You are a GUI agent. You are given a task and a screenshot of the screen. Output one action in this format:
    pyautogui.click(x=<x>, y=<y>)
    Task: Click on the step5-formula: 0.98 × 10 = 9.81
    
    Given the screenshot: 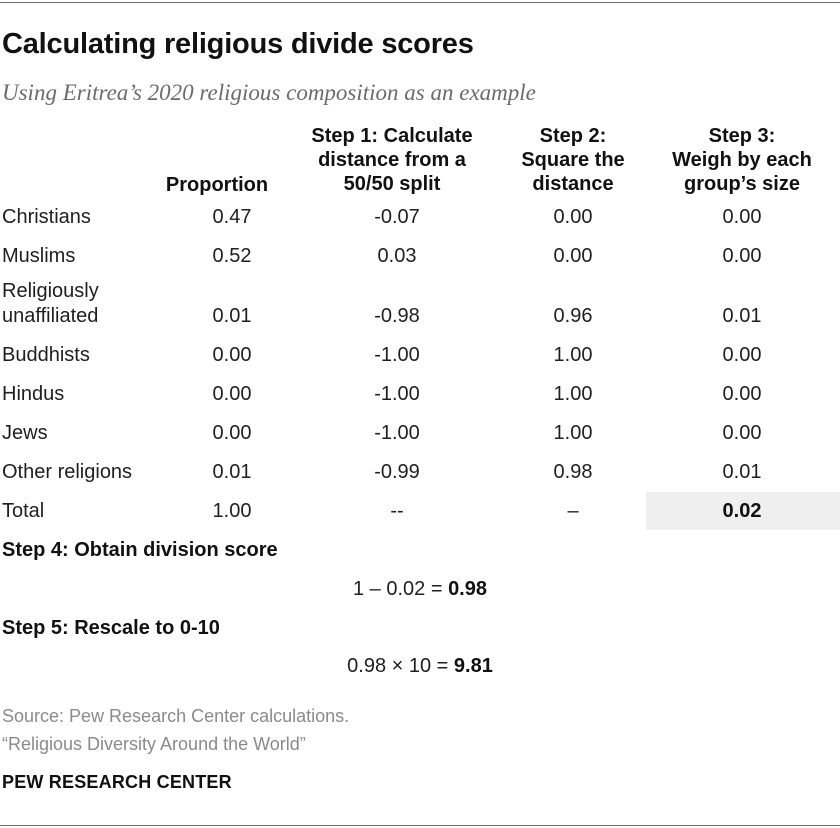 What is the action you would take?
    pyautogui.click(x=420, y=666)
    